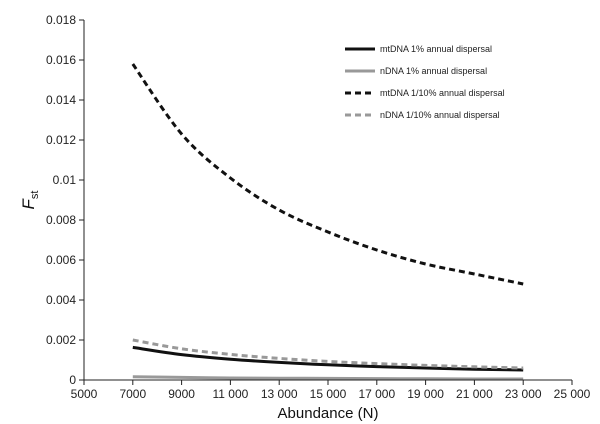 This screenshot has width=600, height=424. Describe the element at coordinates (436, 49) in the screenshot. I see `legend-label-mtdna-1-annual-dispersal: mtDNA 1% annual dispersal` at that location.